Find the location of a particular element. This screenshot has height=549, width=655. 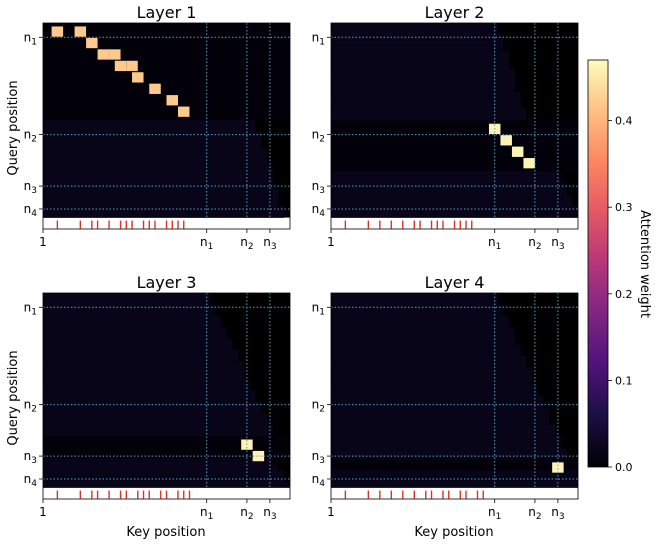

colorbar-label: Attention weight is located at coordinates (644, 264).